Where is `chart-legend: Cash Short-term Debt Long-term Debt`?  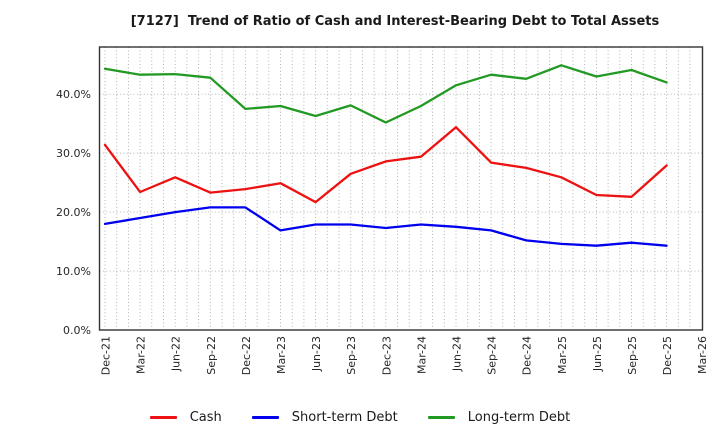 chart-legend: Cash Short-term Debt Long-term Debt is located at coordinates (360, 417).